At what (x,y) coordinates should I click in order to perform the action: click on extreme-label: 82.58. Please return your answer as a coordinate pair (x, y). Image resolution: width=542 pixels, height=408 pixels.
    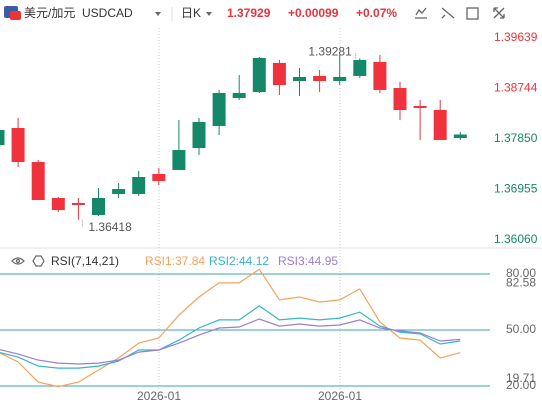
    Looking at the image, I should click on (521, 282).